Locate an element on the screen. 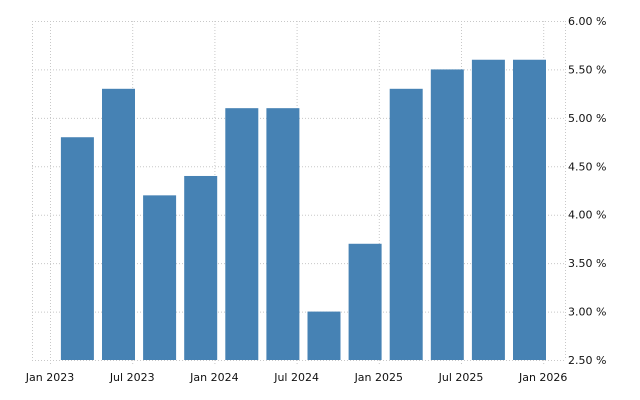  x-tick-label: Jan 2023 is located at coordinates (49, 377).